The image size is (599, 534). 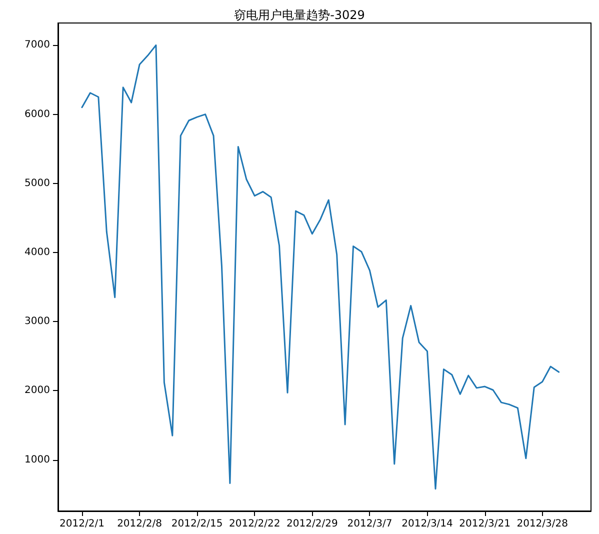 What do you see at coordinates (484, 524) in the screenshot?
I see `x-tick-label: 2012/3/21` at bounding box center [484, 524].